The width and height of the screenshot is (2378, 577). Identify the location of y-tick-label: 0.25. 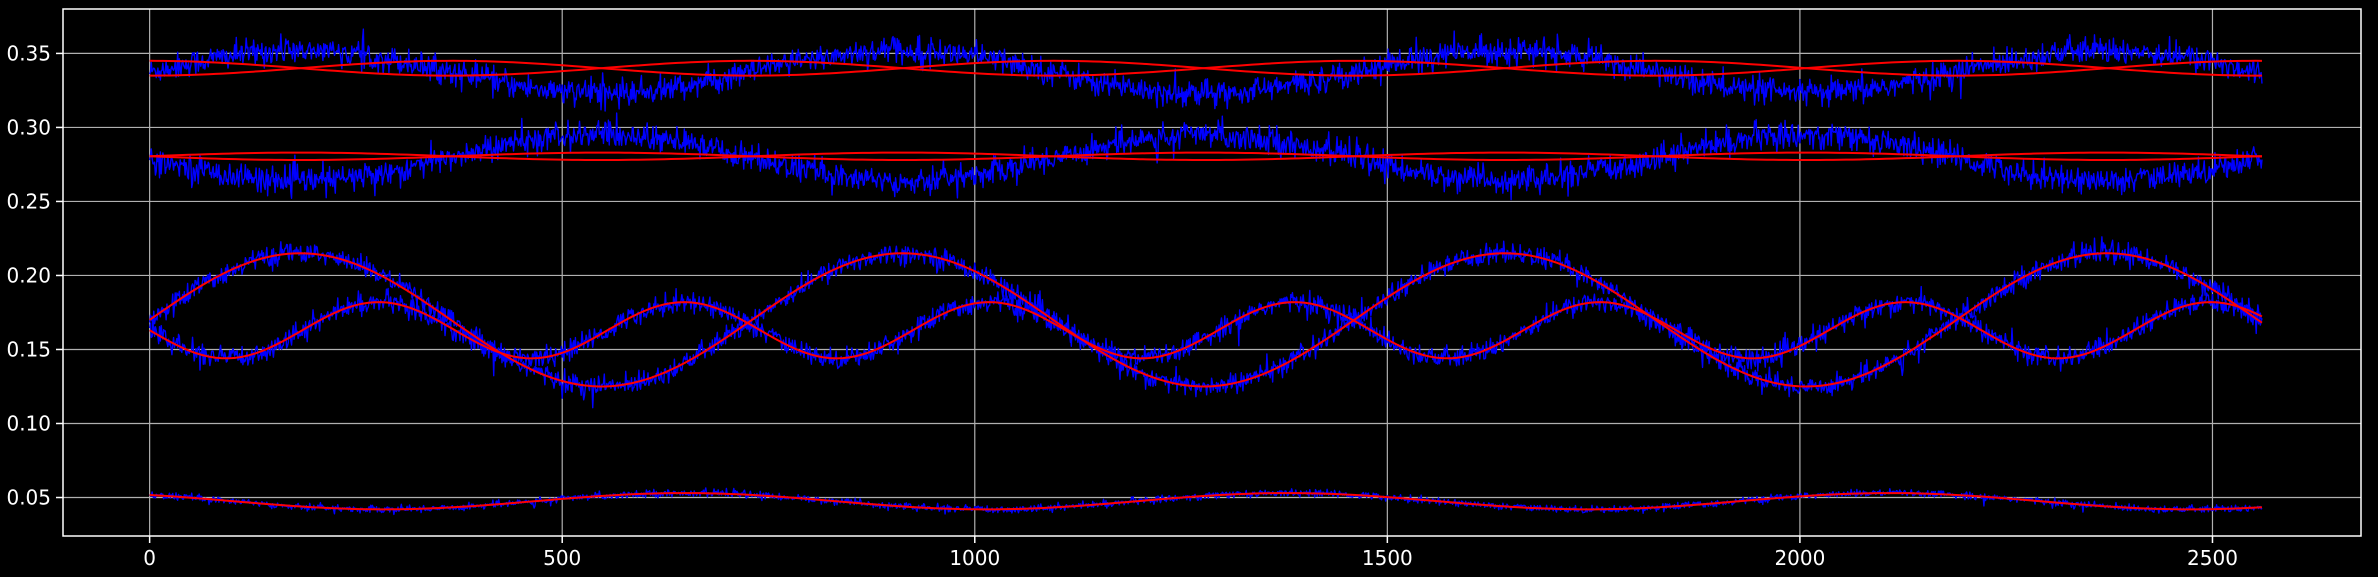
(28, 201).